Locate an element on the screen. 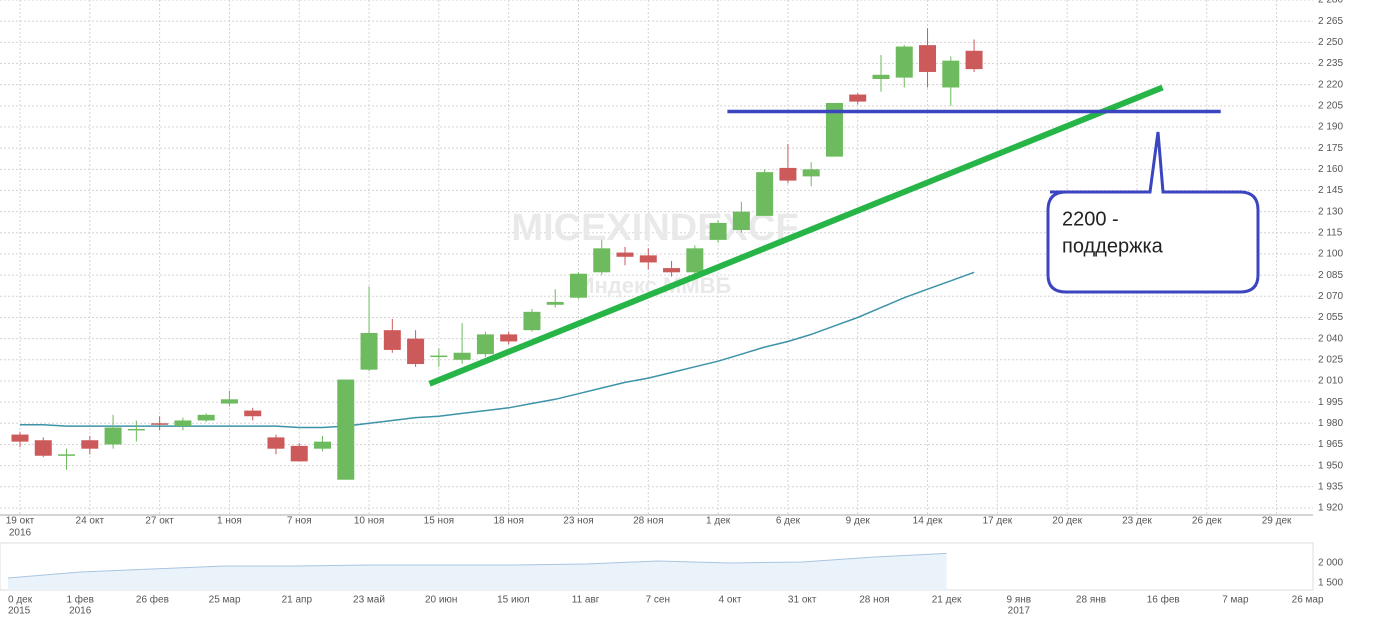 This screenshot has height=622, width=1380. y-tick-label: 1 950 is located at coordinates (1330, 465).